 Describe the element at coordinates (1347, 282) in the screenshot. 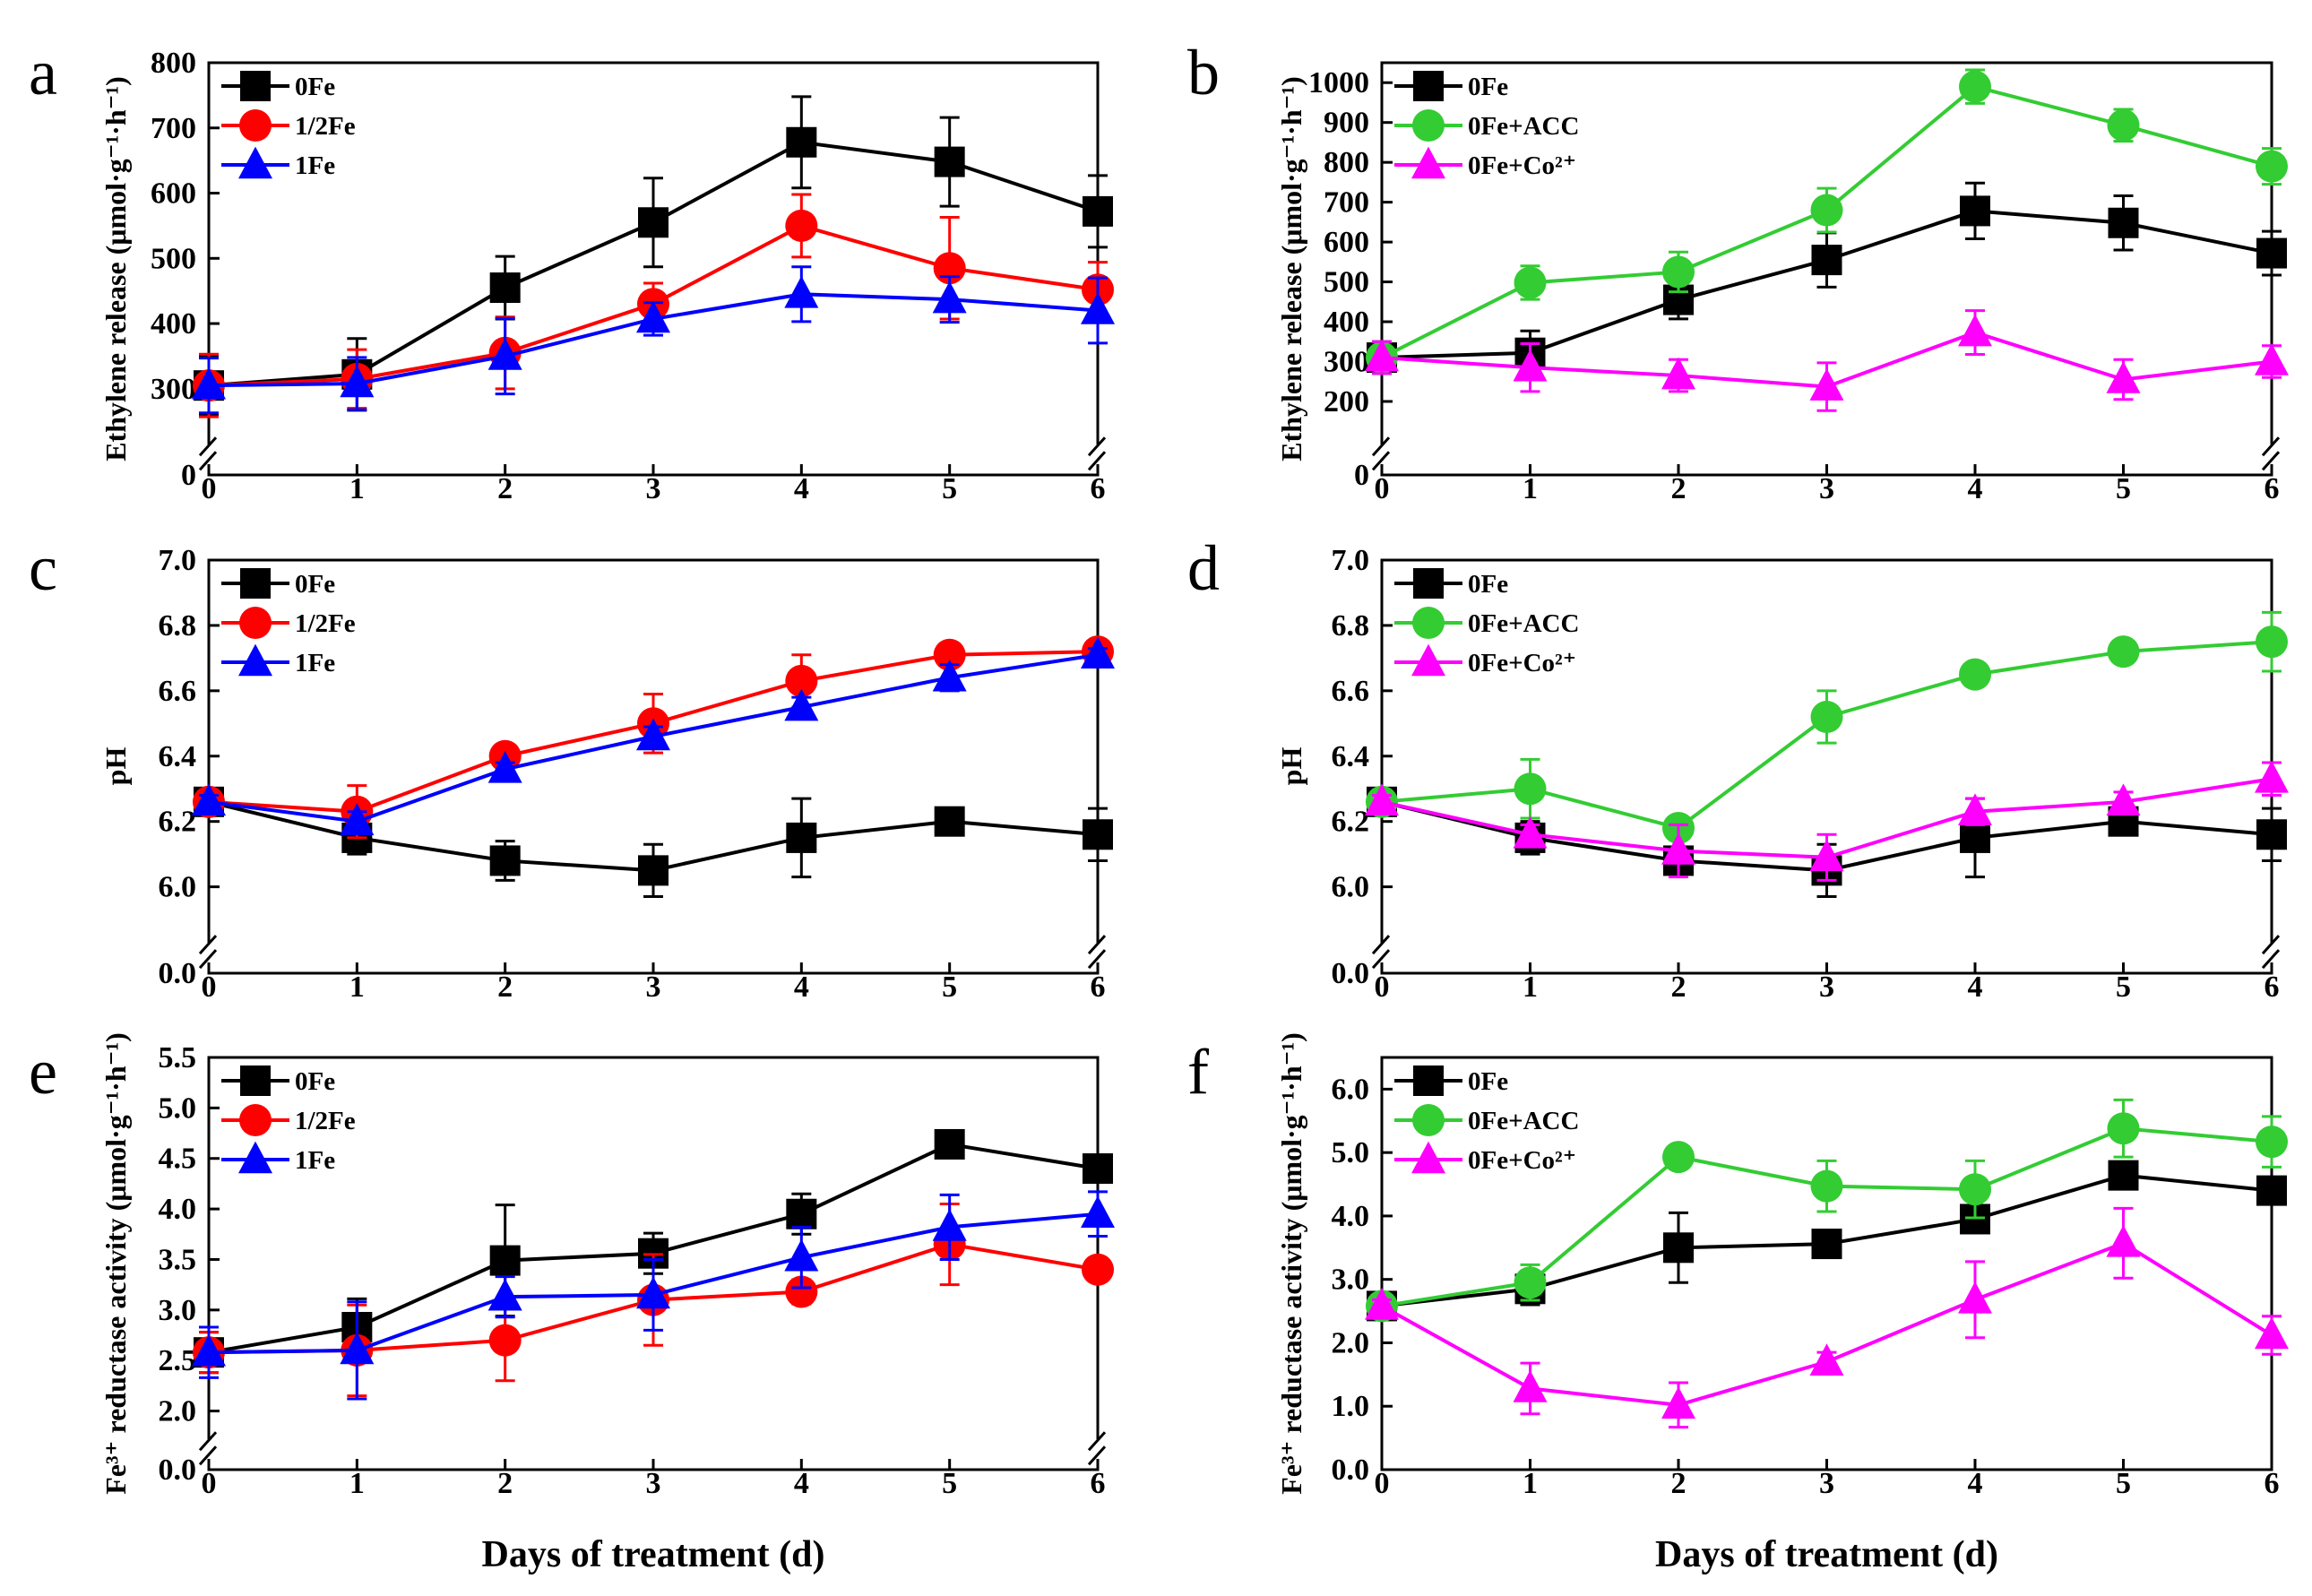

I see `y-tick-label: 500` at that location.